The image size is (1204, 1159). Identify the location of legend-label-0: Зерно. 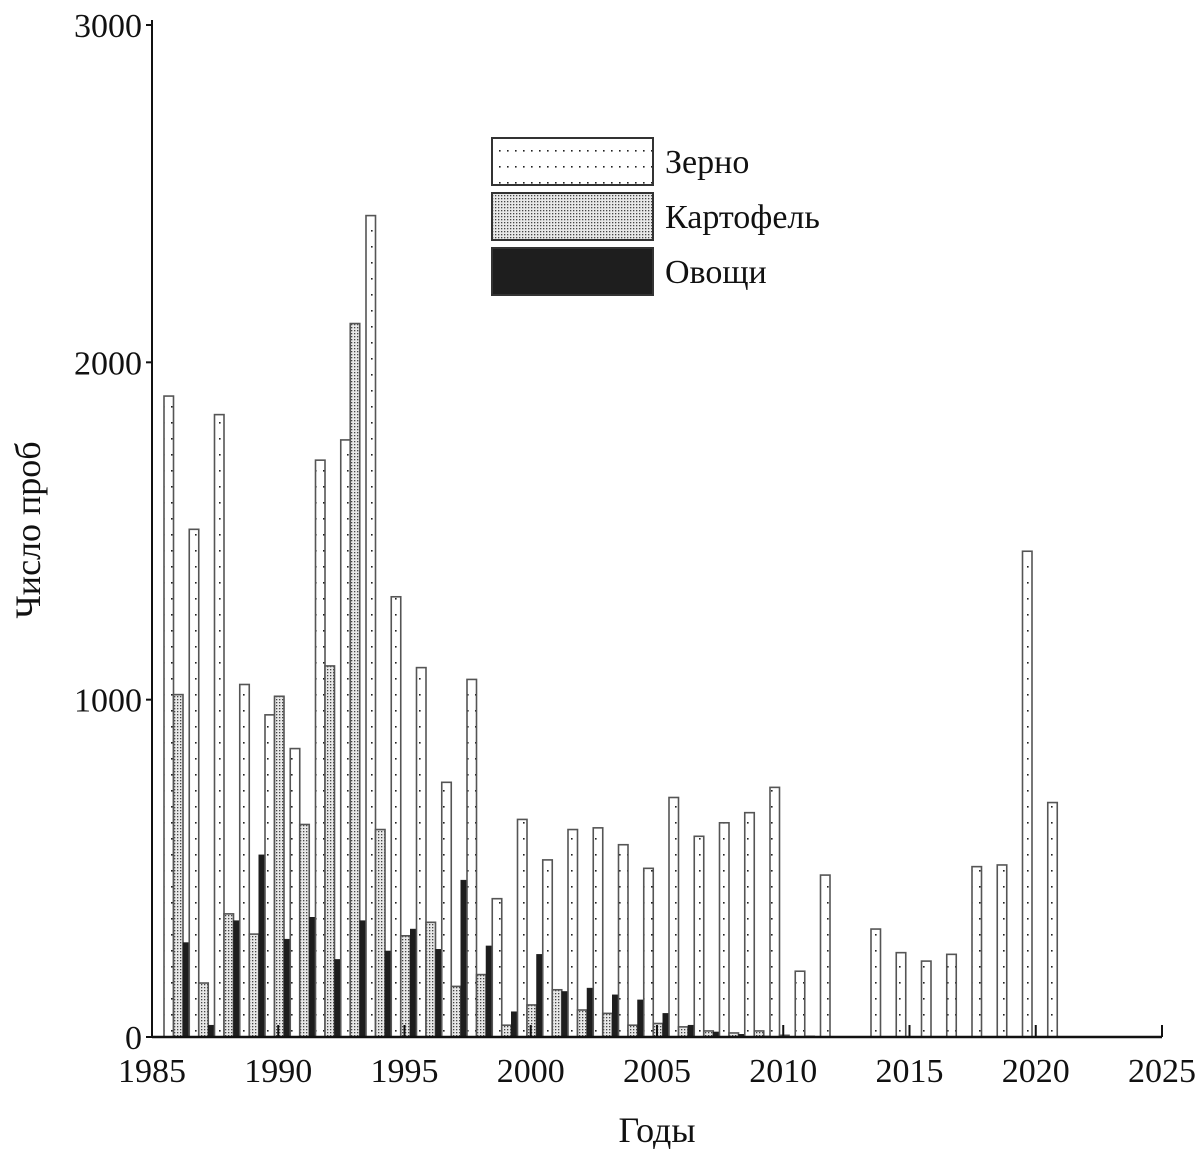
(707, 162).